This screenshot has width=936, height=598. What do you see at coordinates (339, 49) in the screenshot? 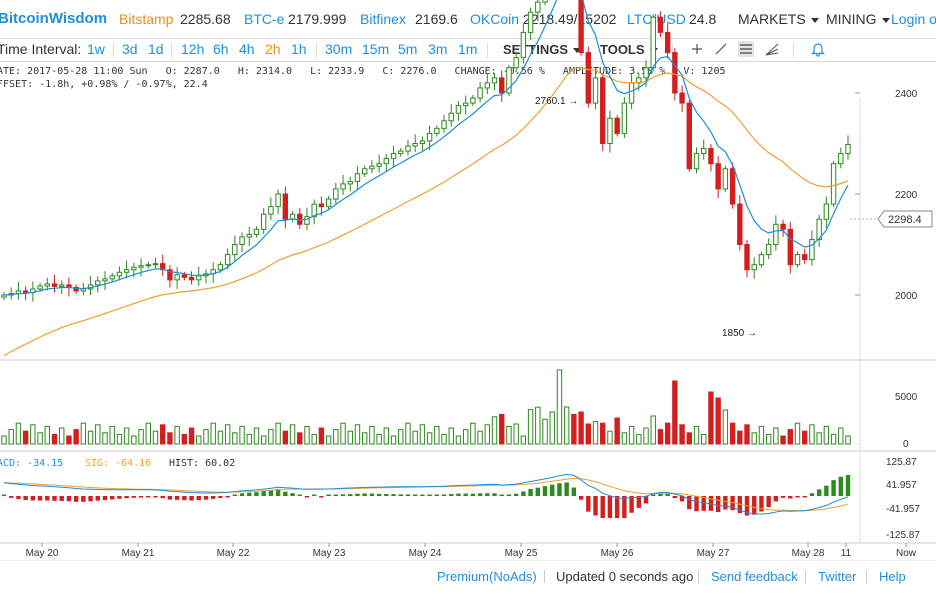
I see `interval-30m: 30m` at bounding box center [339, 49].